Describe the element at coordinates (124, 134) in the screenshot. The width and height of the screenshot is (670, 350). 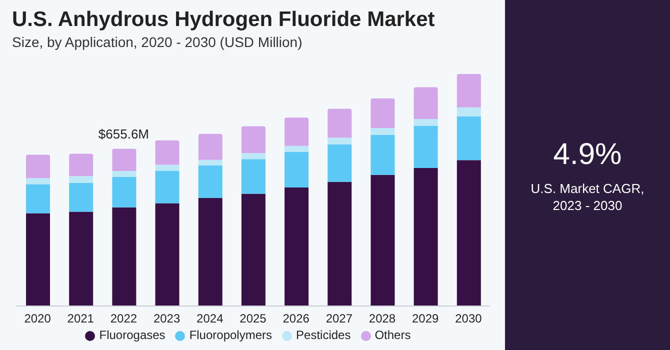
I see `annotation: $655.6M` at that location.